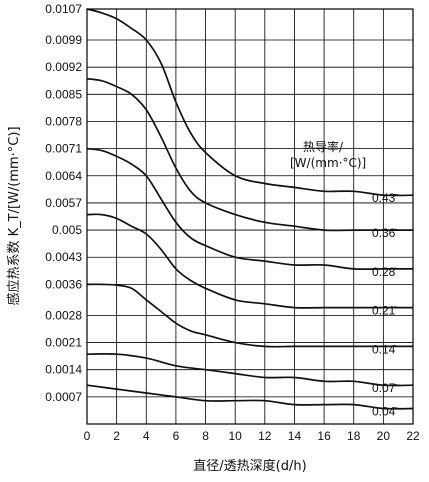 This screenshot has width=429, height=482. What do you see at coordinates (63, 176) in the screenshot?
I see `y-tick-label: 0.0064` at bounding box center [63, 176].